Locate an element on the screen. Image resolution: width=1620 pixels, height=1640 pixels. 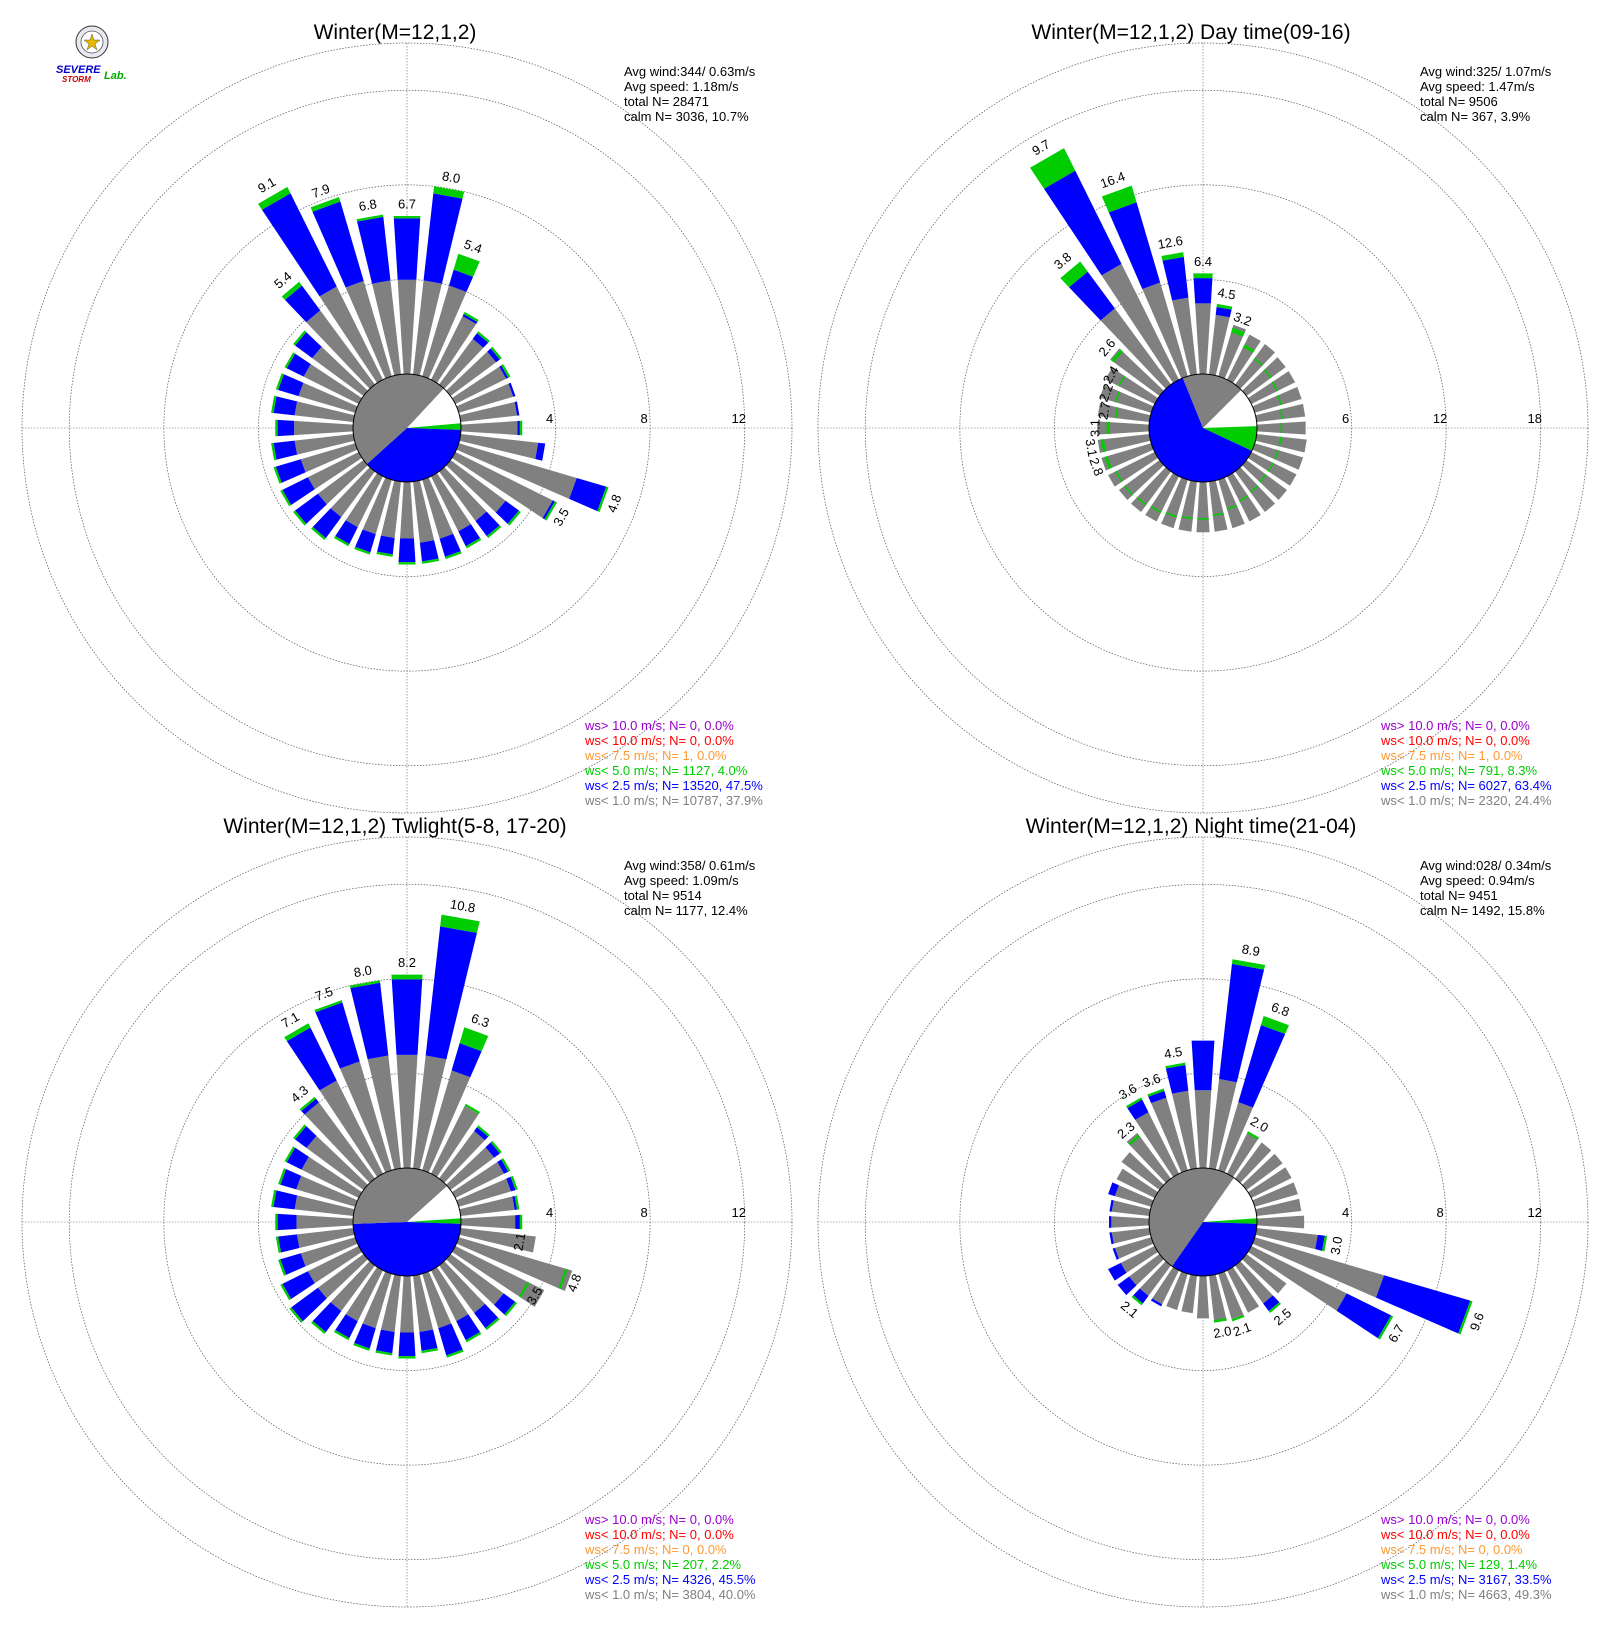
severe-storm-lab-logo: SEVERE STORM Lab. is located at coordinates (97, 54).